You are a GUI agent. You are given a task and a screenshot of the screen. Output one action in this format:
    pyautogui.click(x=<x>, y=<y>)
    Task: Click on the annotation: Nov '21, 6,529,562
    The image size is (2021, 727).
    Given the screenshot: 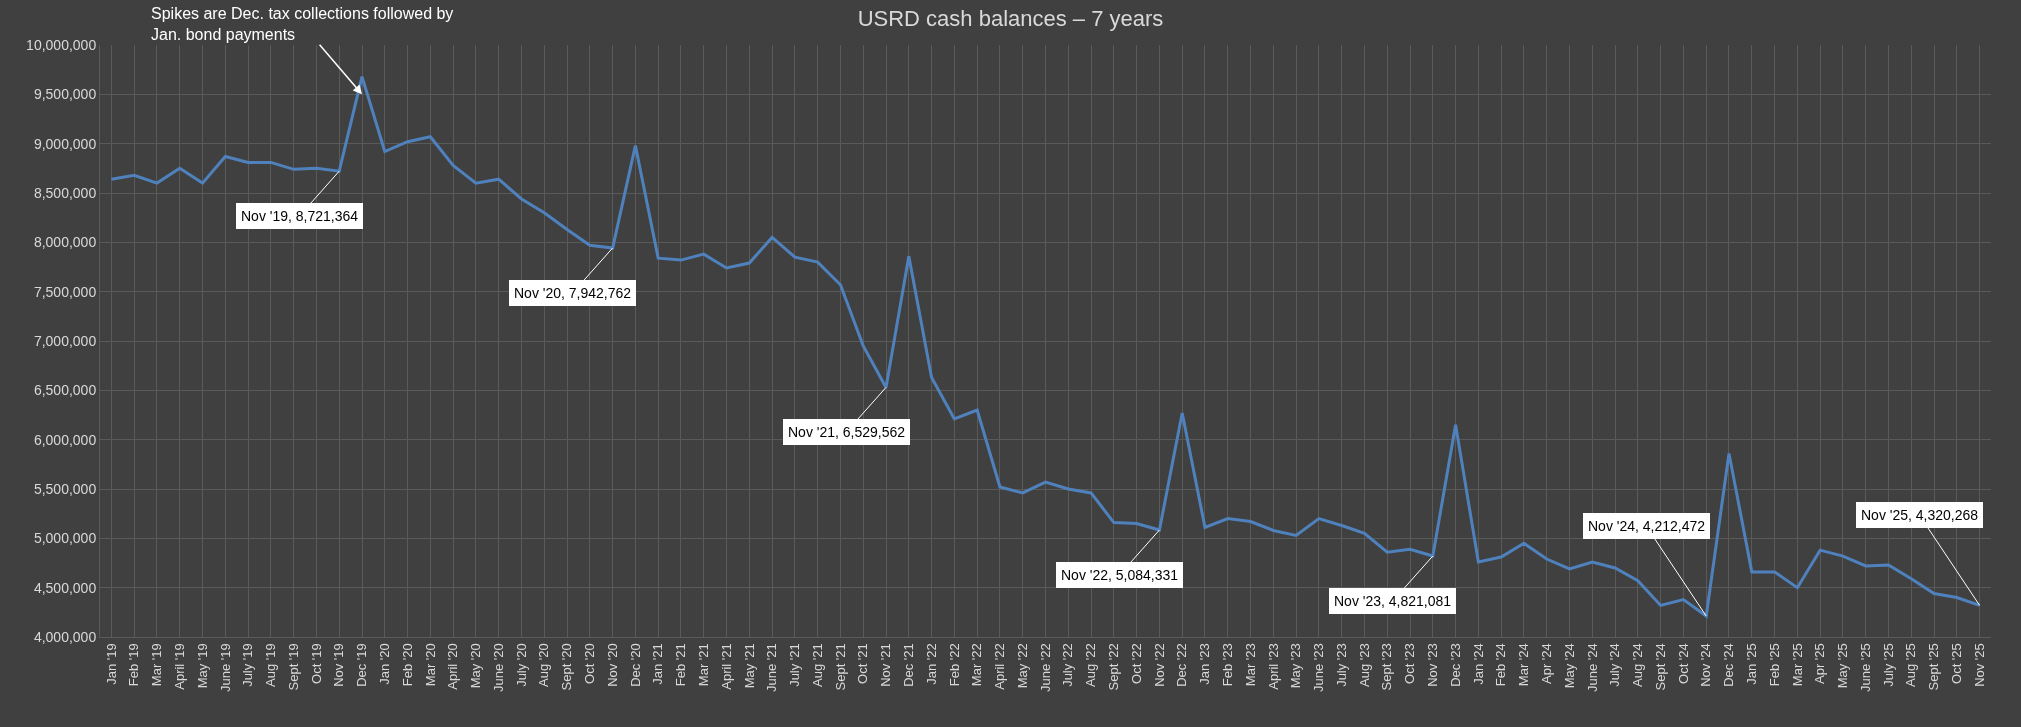 What is the action you would take?
    pyautogui.click(x=847, y=432)
    